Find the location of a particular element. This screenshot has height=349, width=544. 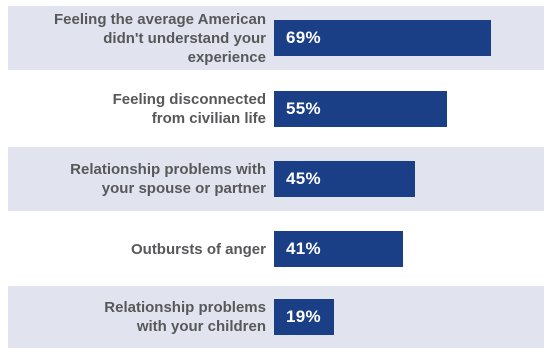

bar: 69% is located at coordinates (382, 38).